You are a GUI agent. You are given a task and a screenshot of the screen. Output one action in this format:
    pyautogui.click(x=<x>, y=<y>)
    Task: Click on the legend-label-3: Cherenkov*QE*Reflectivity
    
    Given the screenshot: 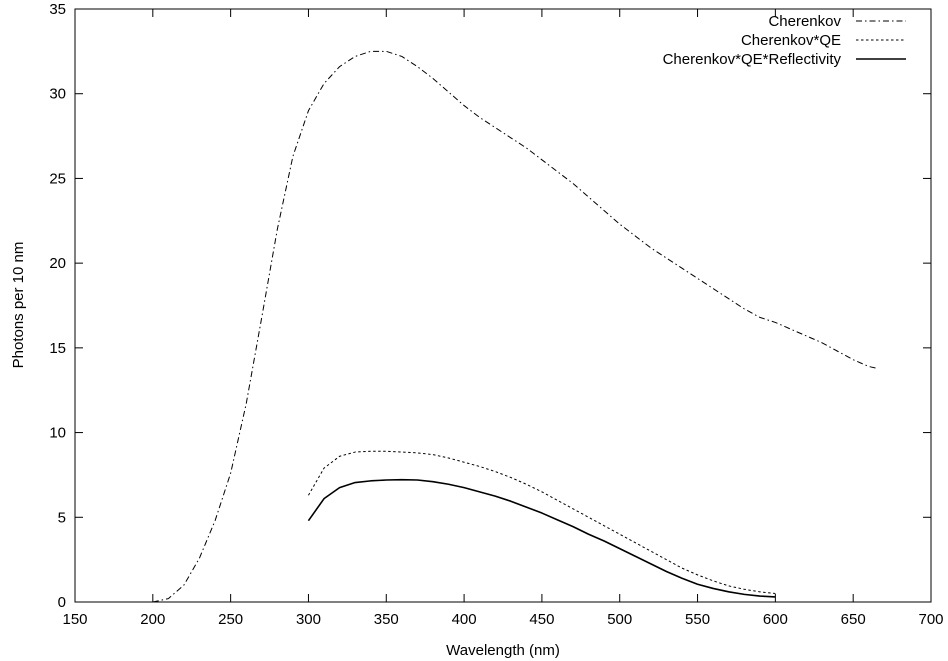 What is the action you would take?
    pyautogui.click(x=752, y=59)
    